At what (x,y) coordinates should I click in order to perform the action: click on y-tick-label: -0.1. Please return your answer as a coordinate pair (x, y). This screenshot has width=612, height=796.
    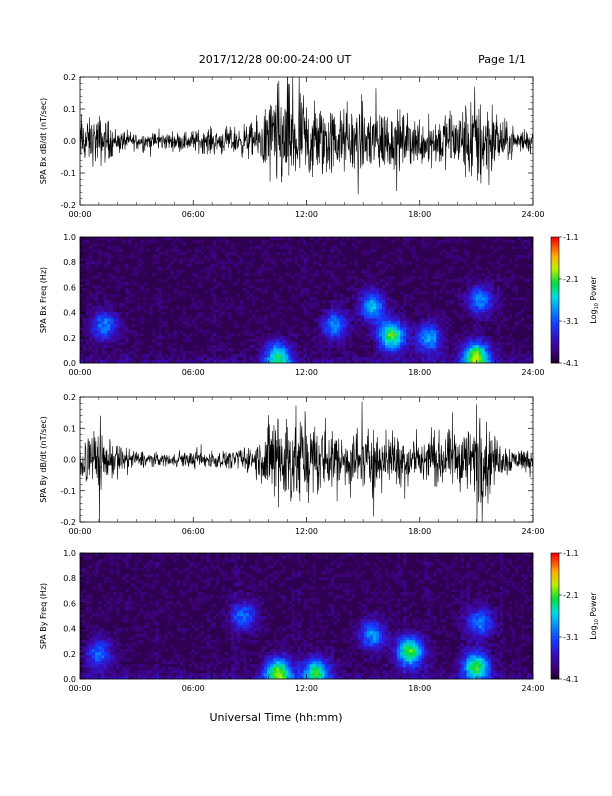
    Looking at the image, I should click on (68, 491).